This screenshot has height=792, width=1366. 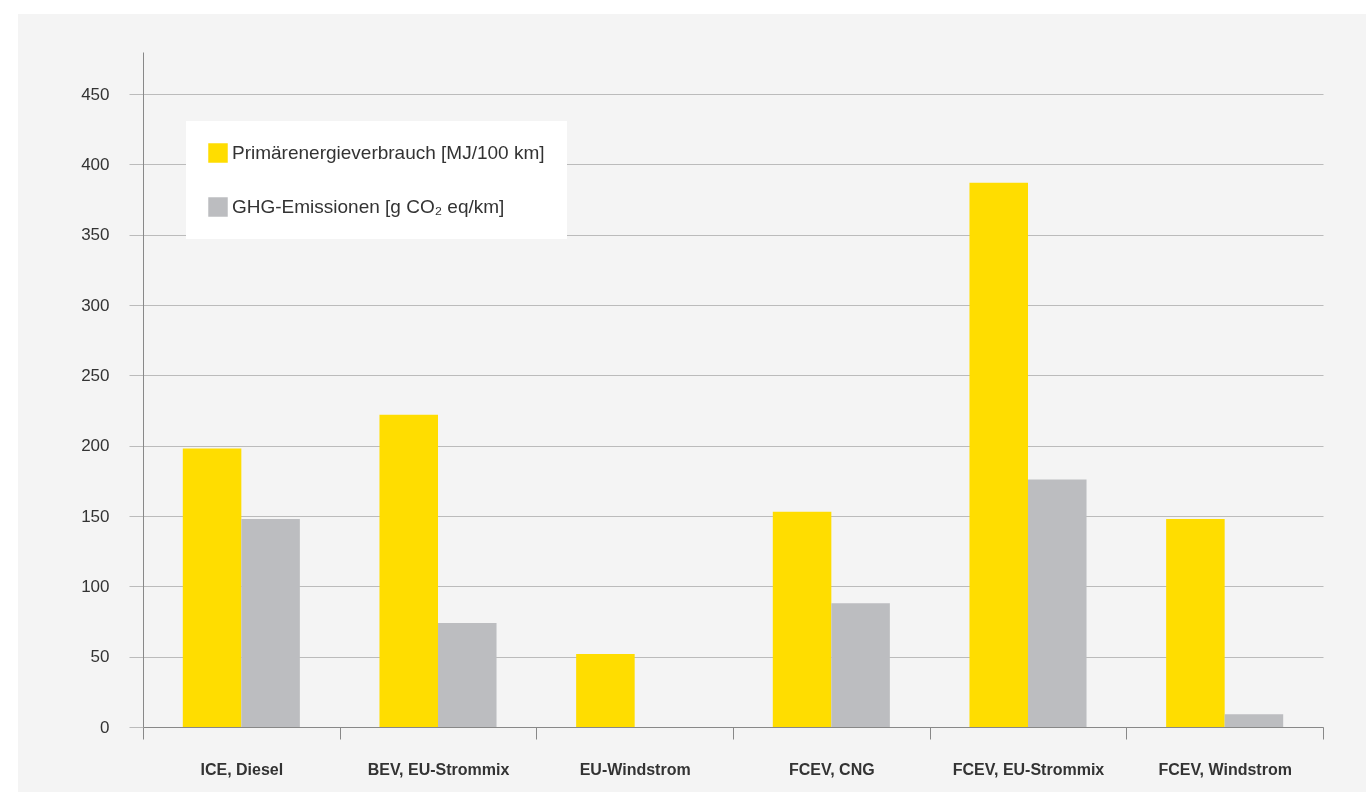 What do you see at coordinates (242, 769) in the screenshot?
I see `x-tick-label: ICE, Diesel` at bounding box center [242, 769].